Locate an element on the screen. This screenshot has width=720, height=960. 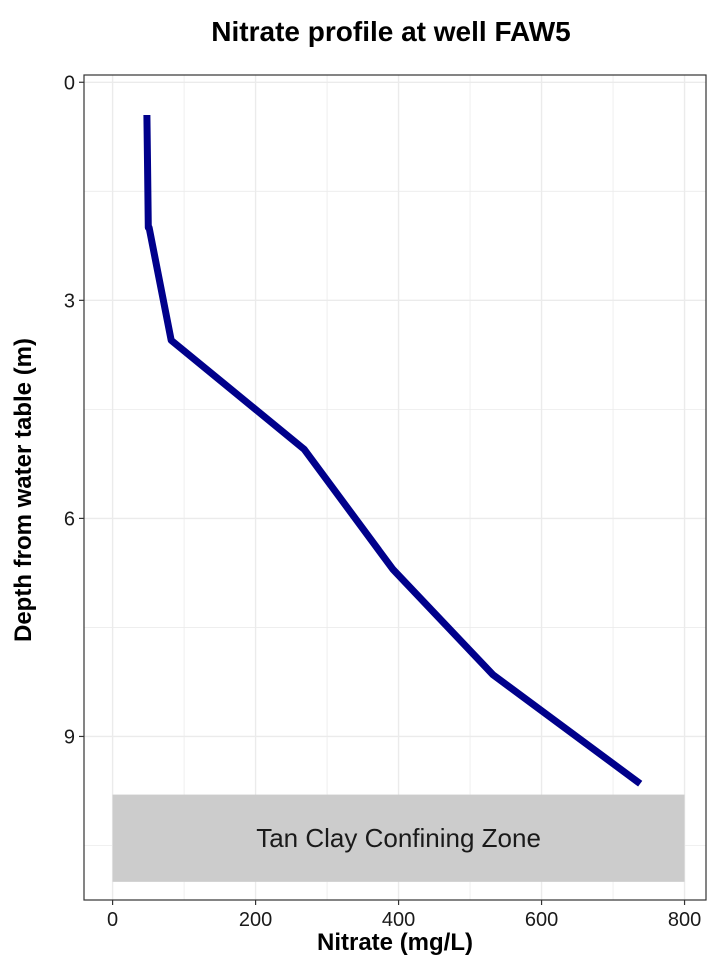
y-tick-label: 9 is located at coordinates (69, 737).